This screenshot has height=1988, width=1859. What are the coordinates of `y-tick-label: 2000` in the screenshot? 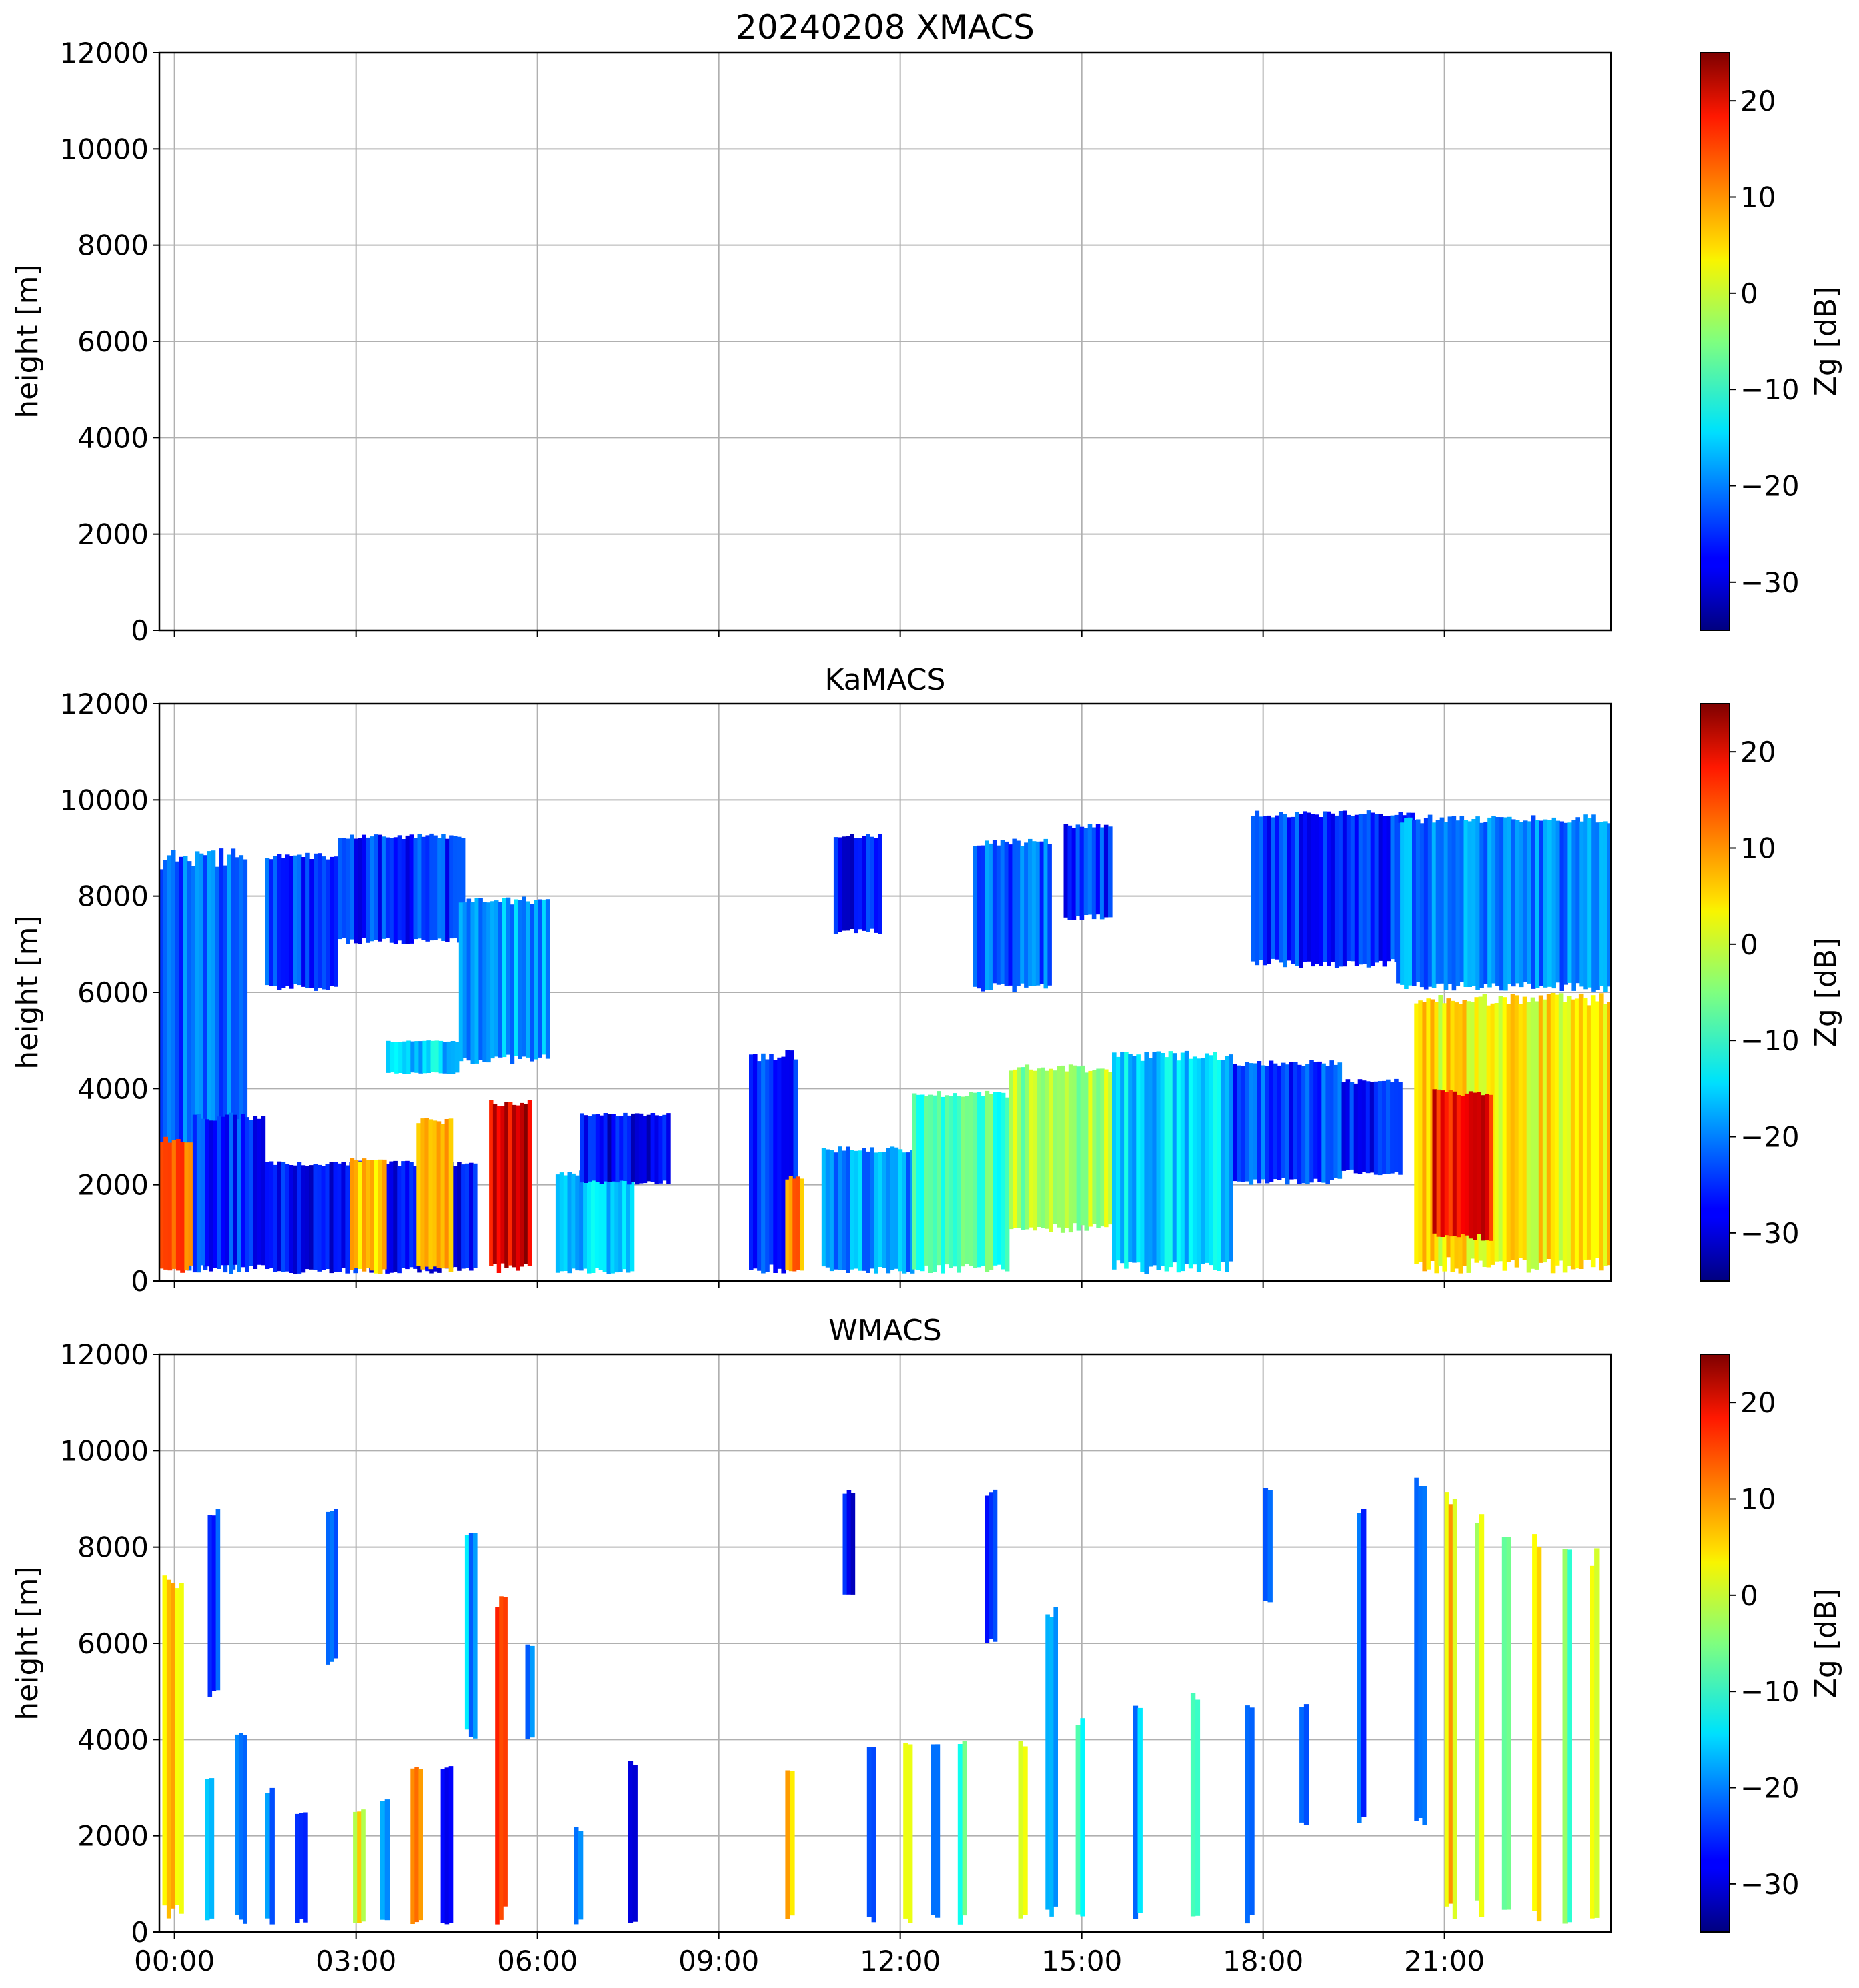 It's located at (113, 1836).